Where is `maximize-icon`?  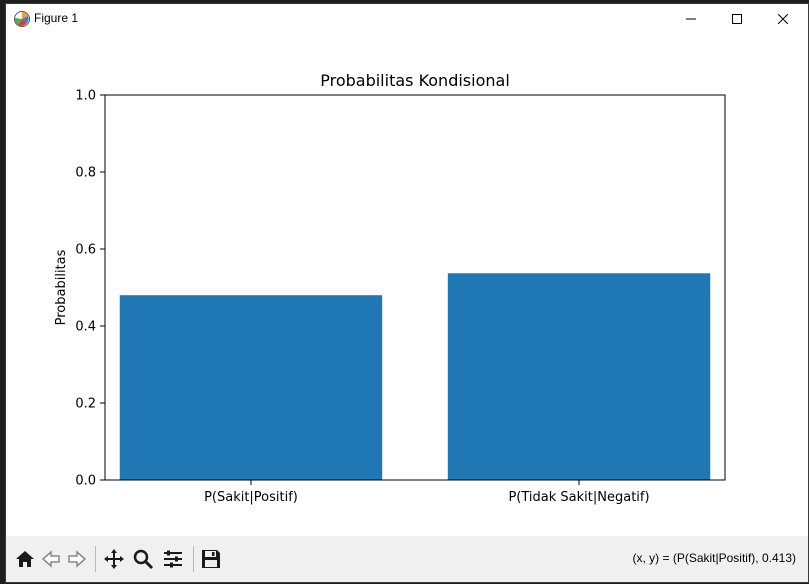
maximize-icon is located at coordinates (737, 19).